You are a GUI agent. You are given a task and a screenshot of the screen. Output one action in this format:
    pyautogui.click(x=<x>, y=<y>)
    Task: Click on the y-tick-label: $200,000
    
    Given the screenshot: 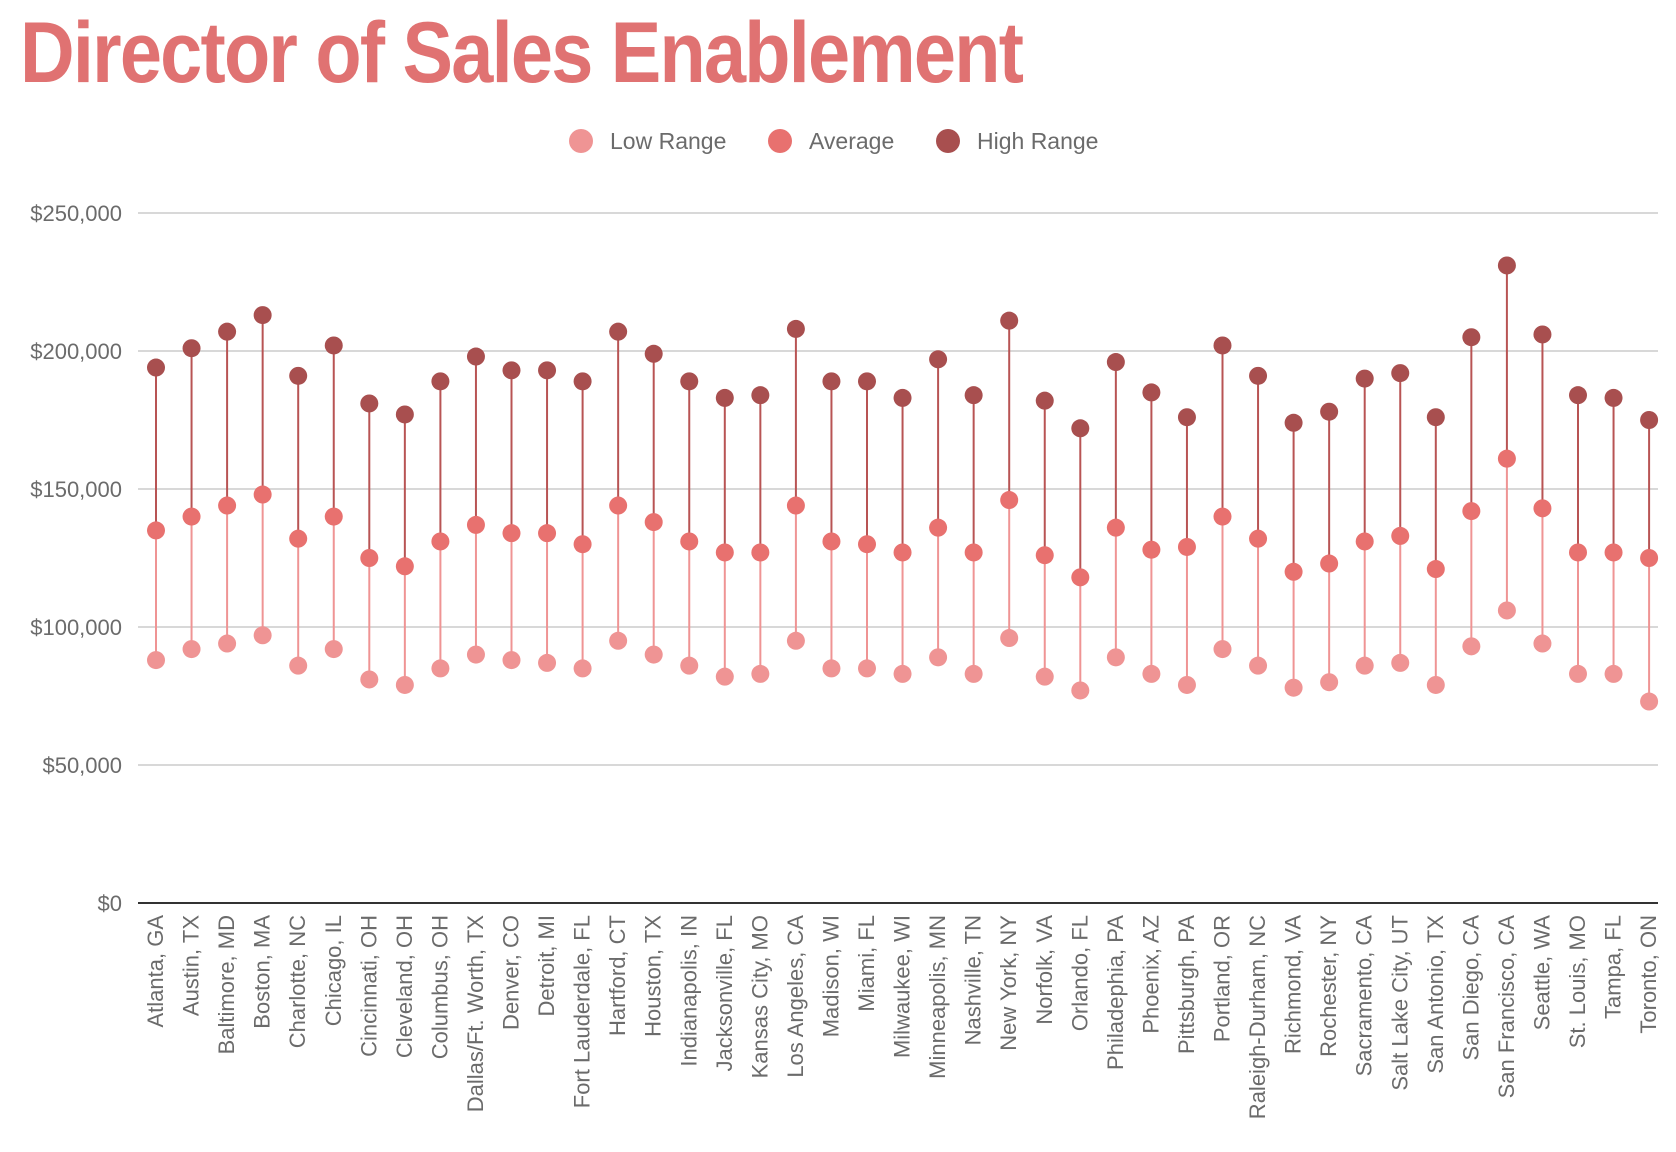 What is the action you would take?
    pyautogui.click(x=76, y=351)
    